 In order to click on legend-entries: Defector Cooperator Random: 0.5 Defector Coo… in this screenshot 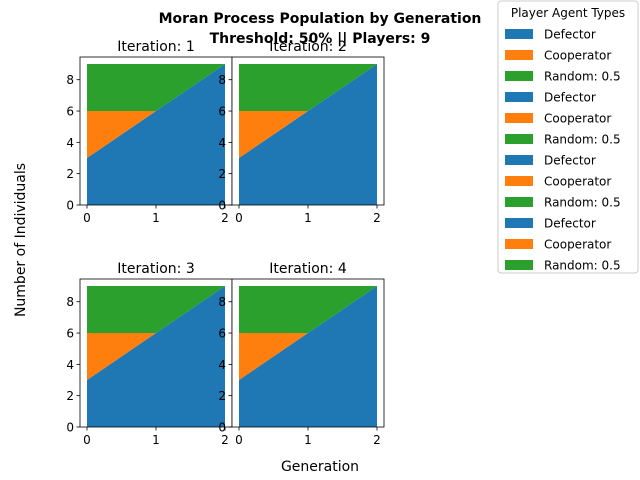, I will do `click(563, 150)`.